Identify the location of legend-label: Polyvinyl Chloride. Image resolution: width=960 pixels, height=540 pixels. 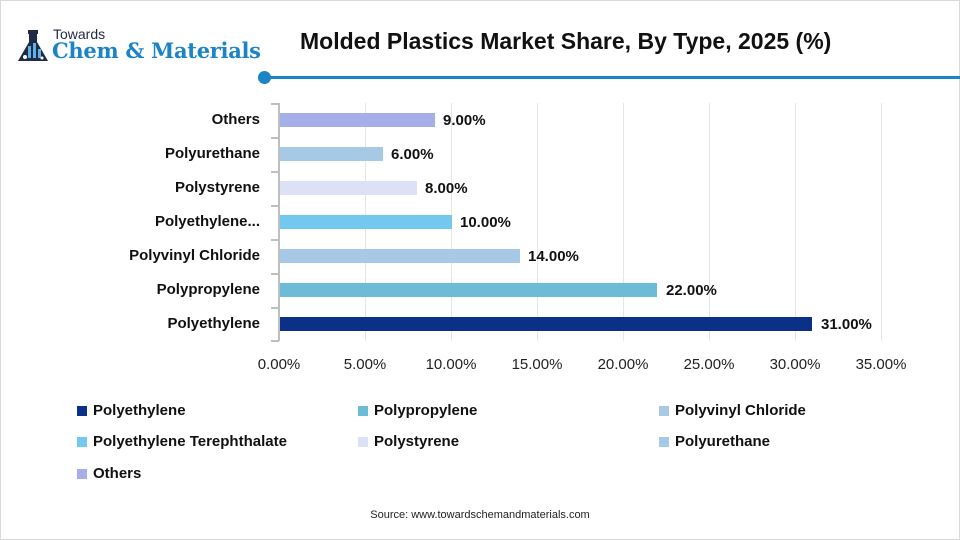
(740, 410).